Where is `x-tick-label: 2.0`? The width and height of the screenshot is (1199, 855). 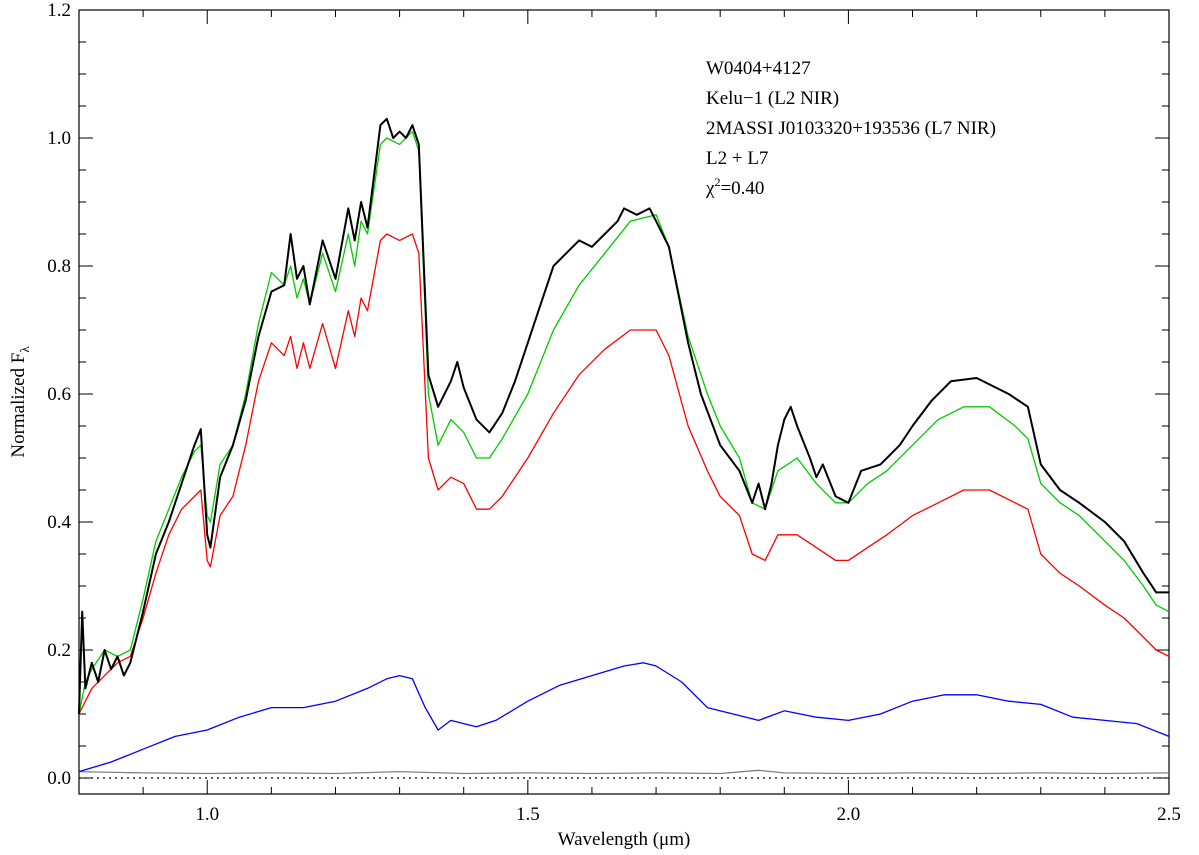
x-tick-label: 2.0 is located at coordinates (849, 814).